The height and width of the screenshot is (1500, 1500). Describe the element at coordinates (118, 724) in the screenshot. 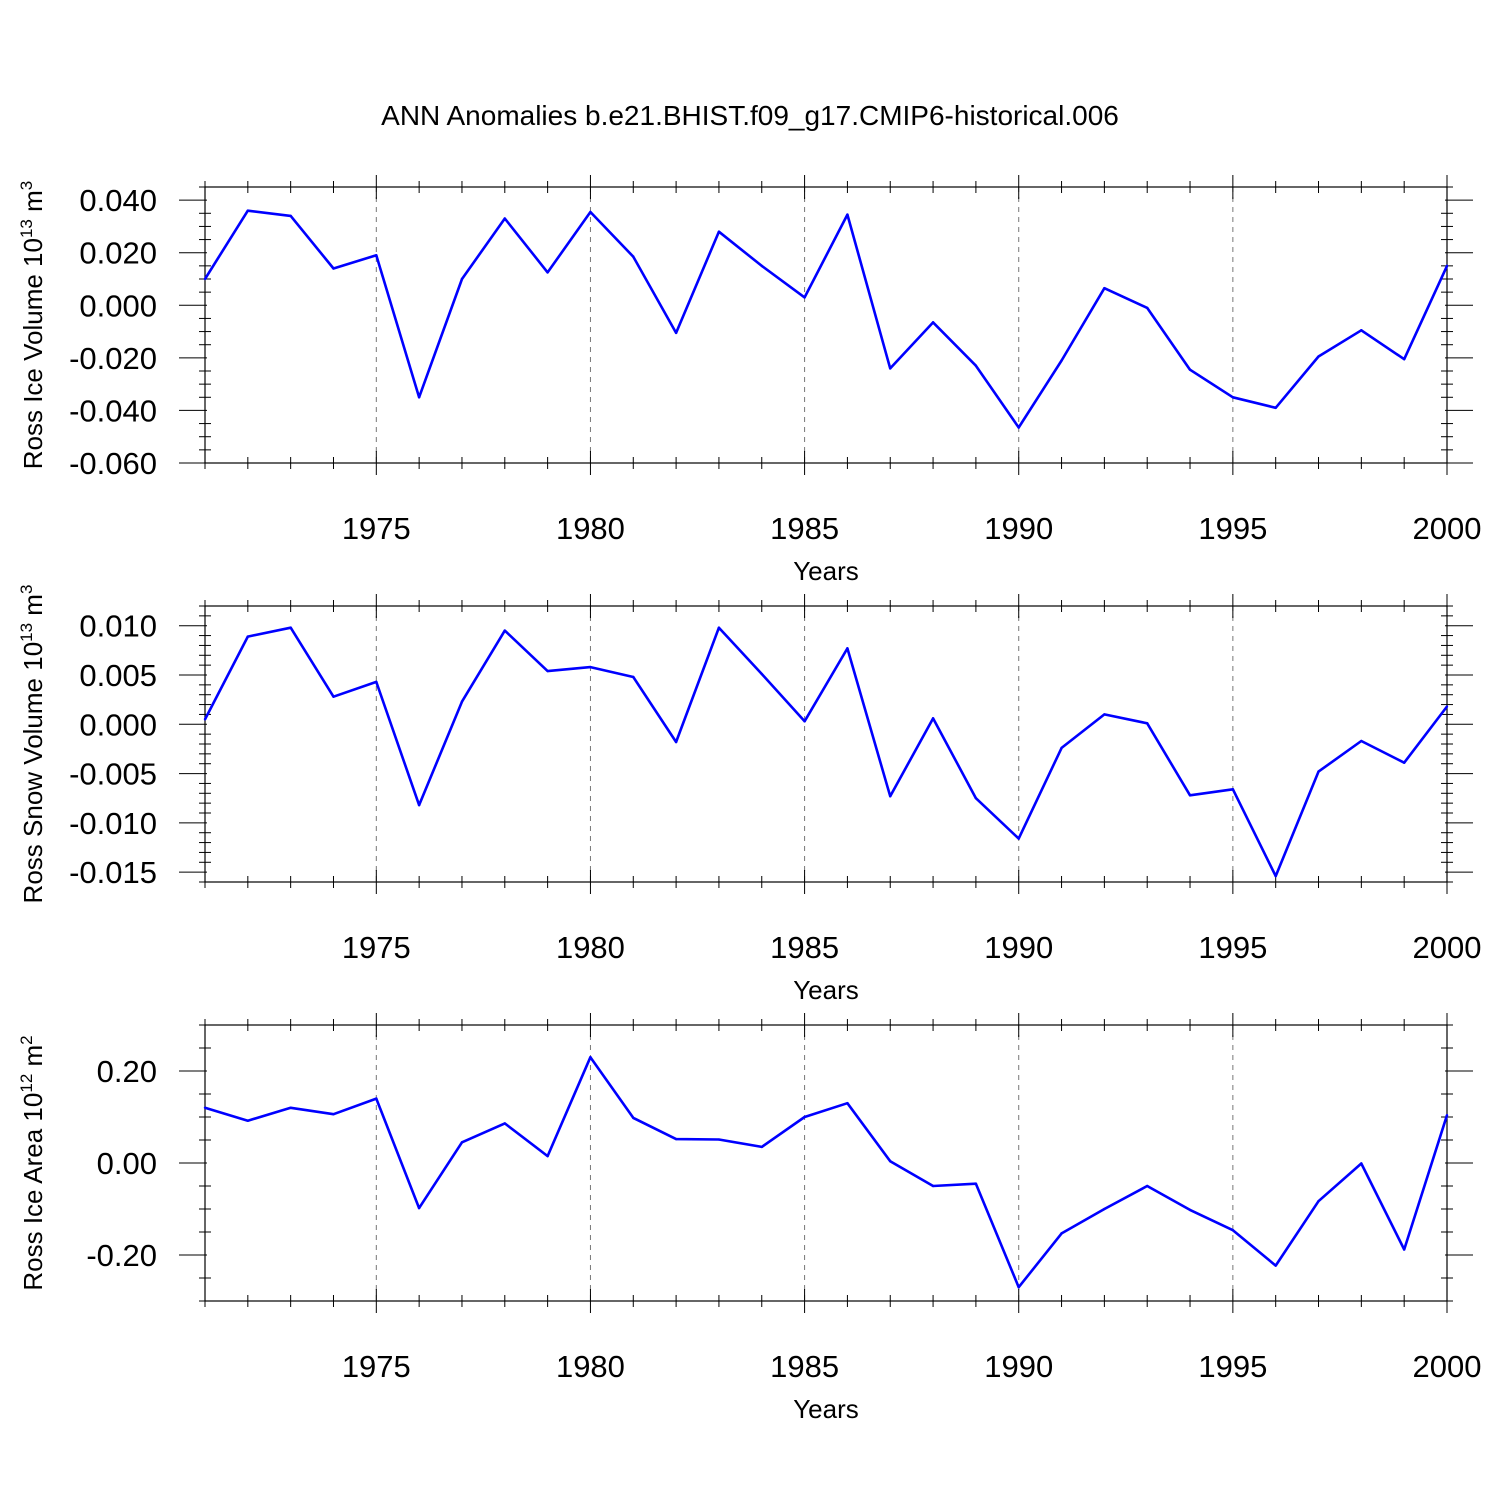

I see `y-tick-label: 0.000` at that location.